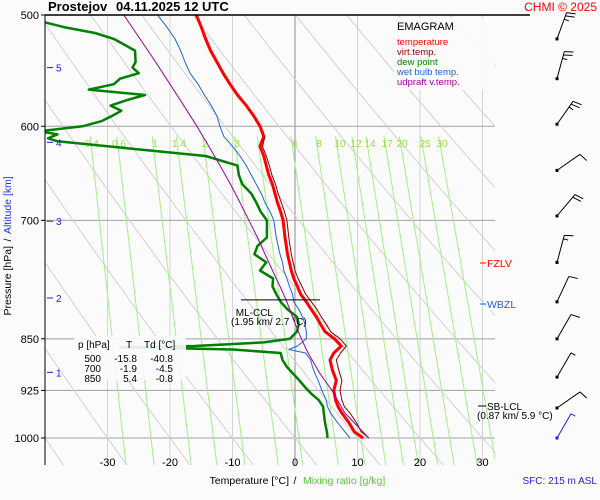 The width and height of the screenshot is (600, 500). What do you see at coordinates (59, 143) in the screenshot?
I see `altitude-tick-label: 4` at bounding box center [59, 143].